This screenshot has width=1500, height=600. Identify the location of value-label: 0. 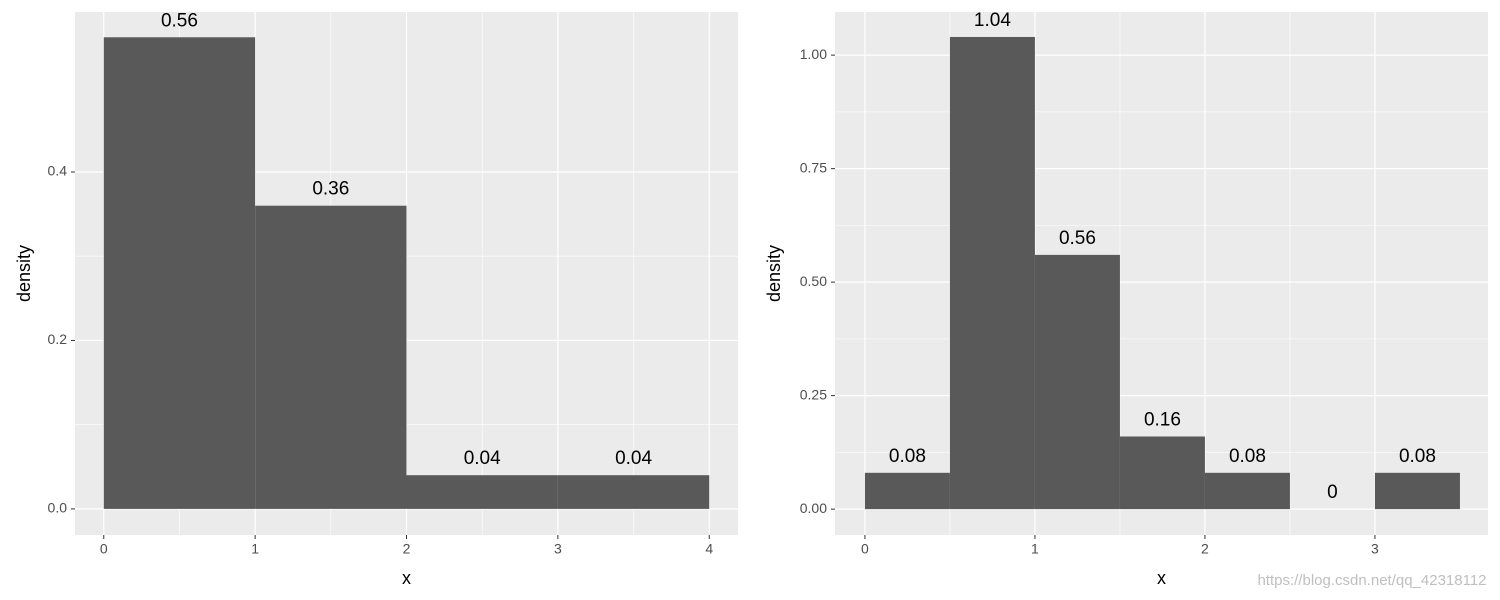
(1332, 492).